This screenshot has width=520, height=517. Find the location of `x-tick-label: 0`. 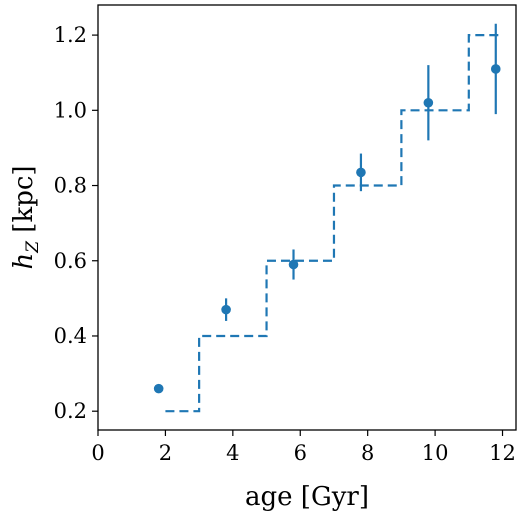

x-tick-label: 0 is located at coordinates (97, 453).